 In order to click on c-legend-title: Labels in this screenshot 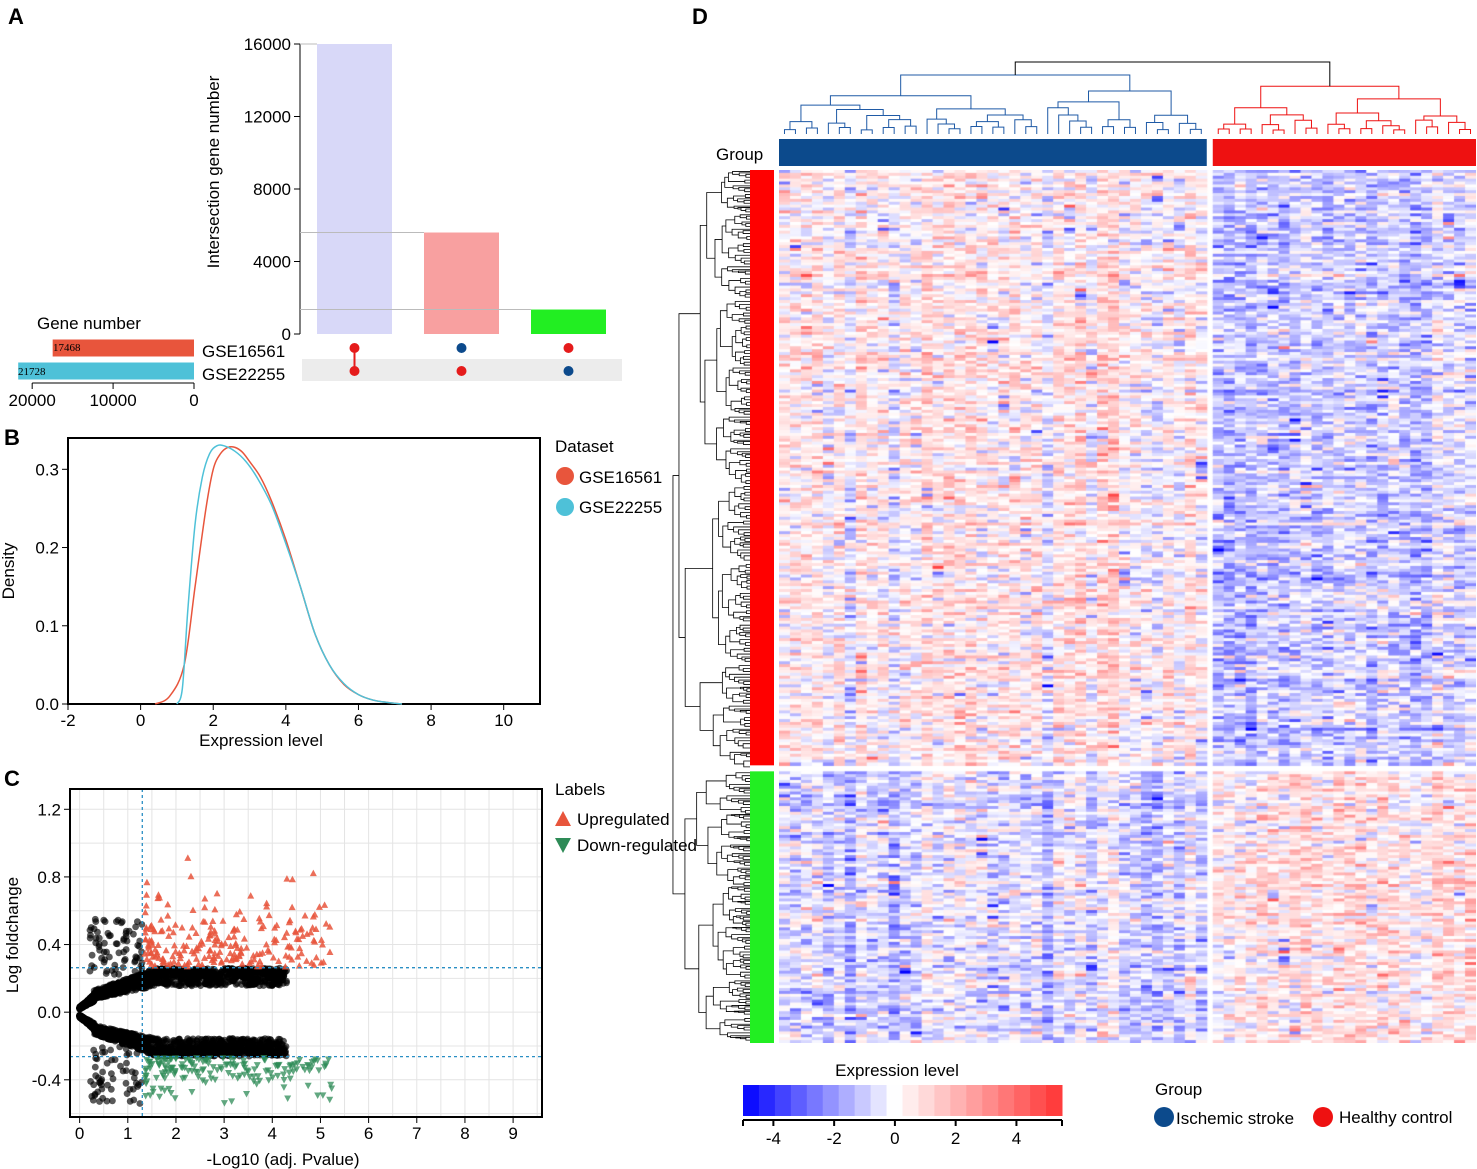, I will do `click(580, 789)`.